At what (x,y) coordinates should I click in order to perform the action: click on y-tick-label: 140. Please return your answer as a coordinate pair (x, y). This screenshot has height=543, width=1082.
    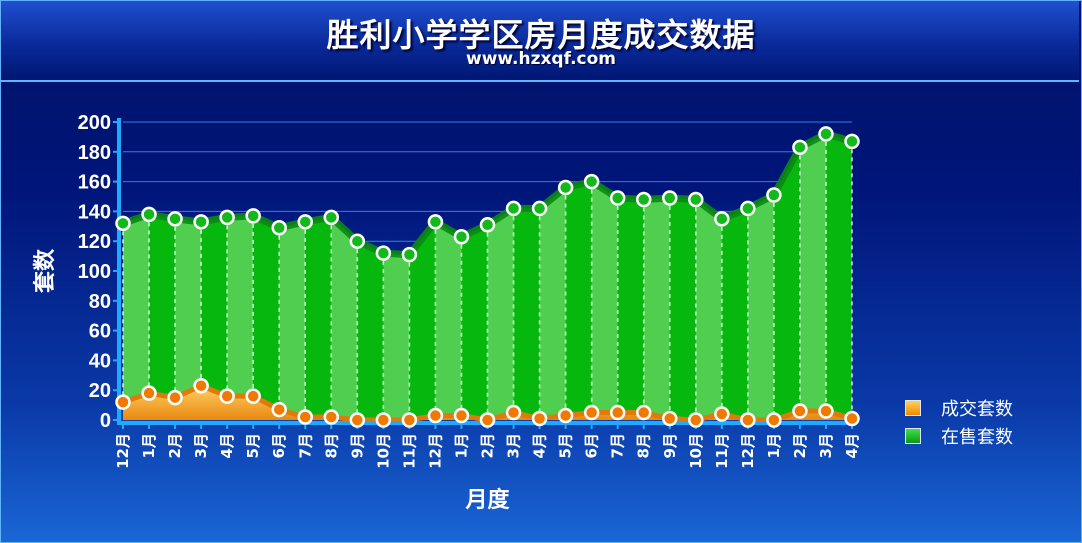
    Looking at the image, I should click on (94, 212).